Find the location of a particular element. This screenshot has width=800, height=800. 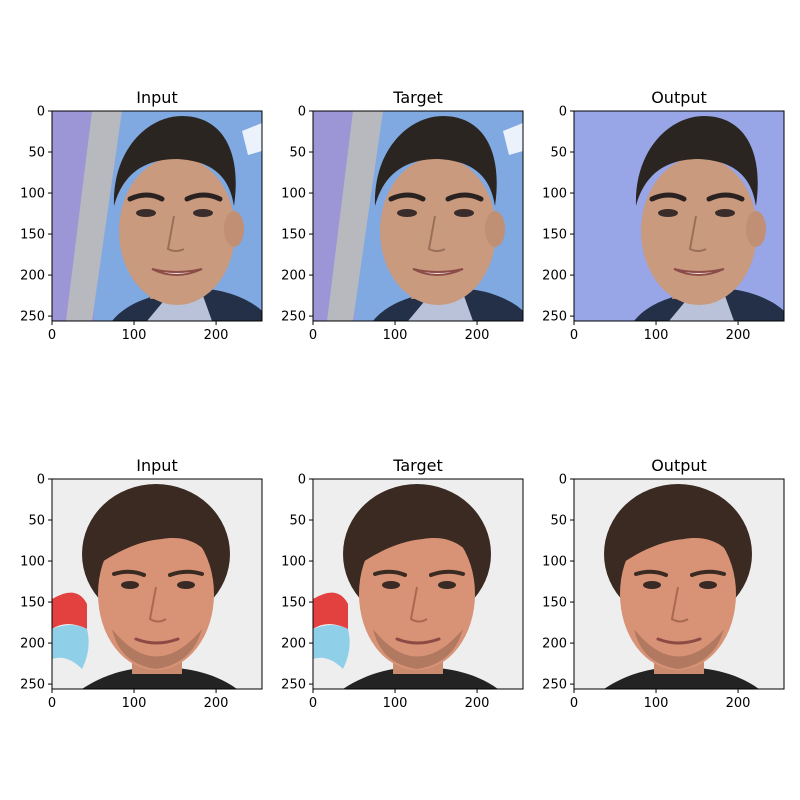

image-red-shape is located at coordinates (330, 610).